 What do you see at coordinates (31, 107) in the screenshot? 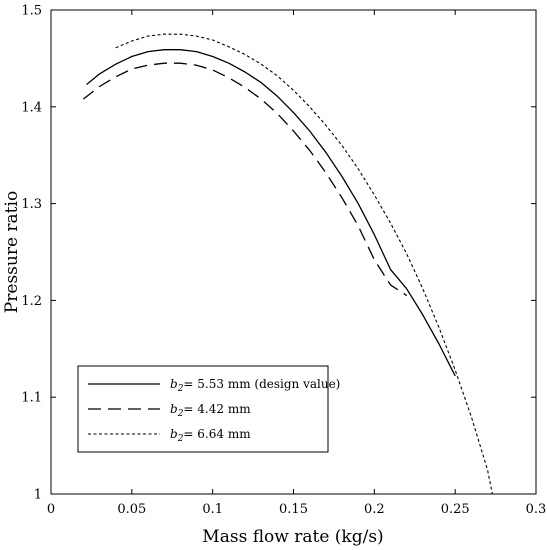
I see `y-tick-label: 1.4` at bounding box center [31, 107].